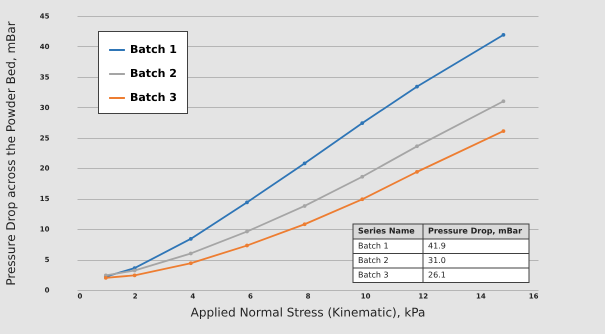 Image resolution: width=605 pixels, height=334 pixels. Describe the element at coordinates (308, 313) in the screenshot. I see `x-axis-title: Applied Normal Stress (Kinematic), kPa` at that location.